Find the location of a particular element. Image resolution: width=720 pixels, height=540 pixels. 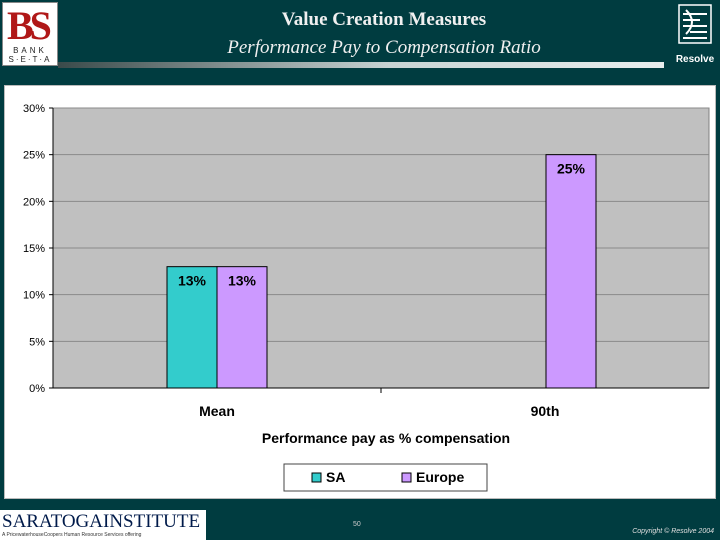

y-tick-label: 15% is located at coordinates (34, 249).